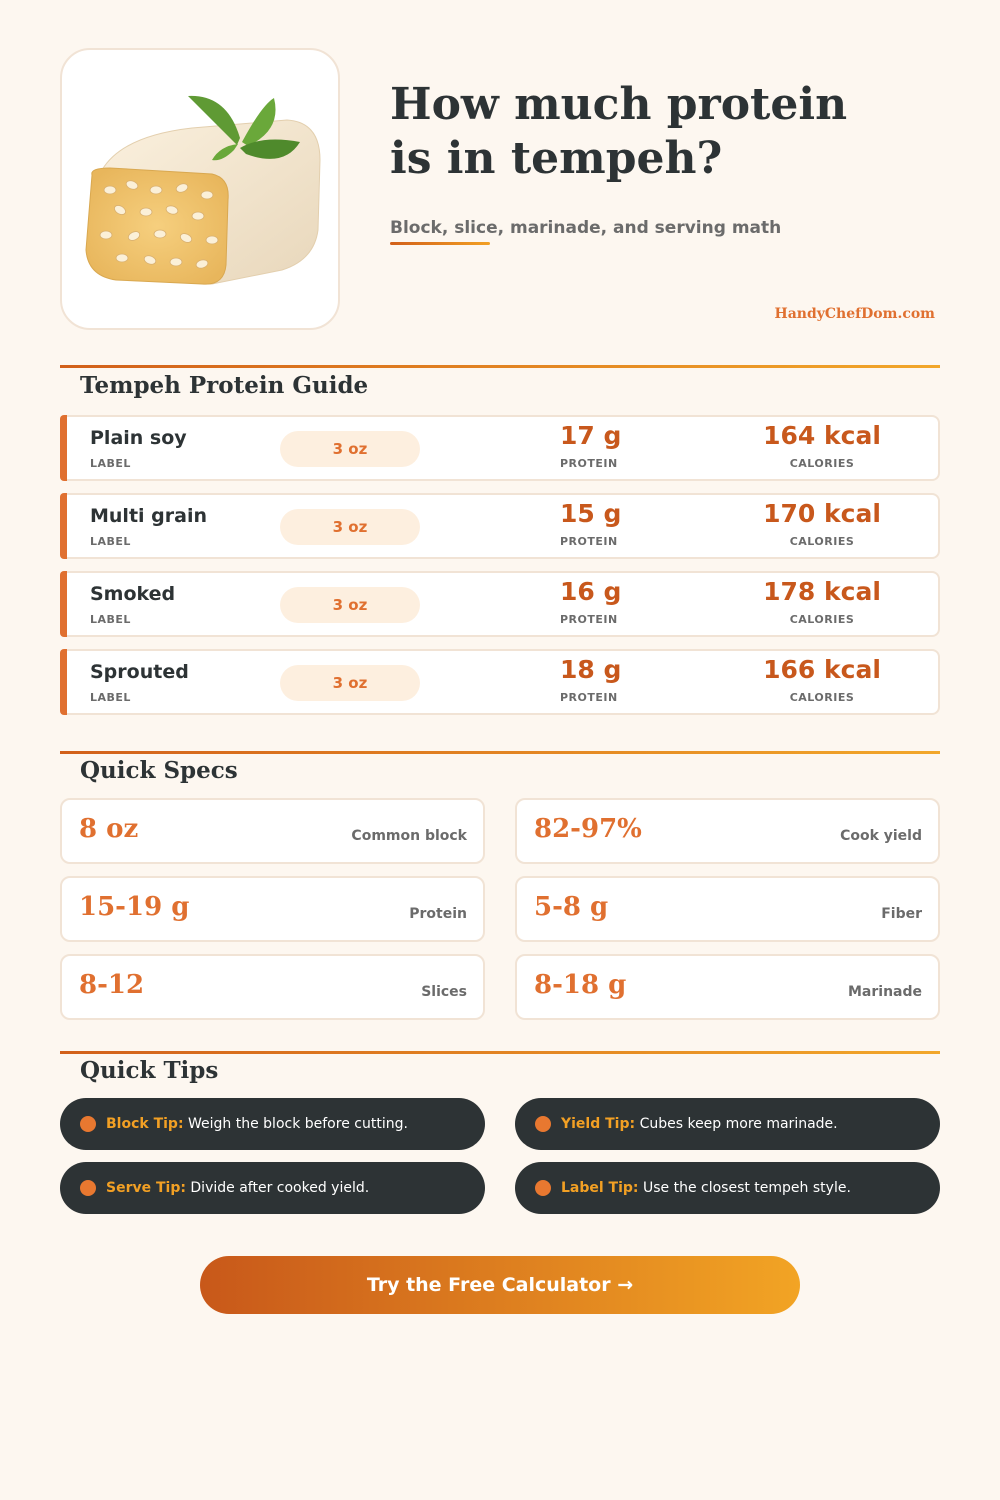 The height and width of the screenshot is (1500, 1000). I want to click on spec-card: 5-8 g Fiber, so click(727, 909).